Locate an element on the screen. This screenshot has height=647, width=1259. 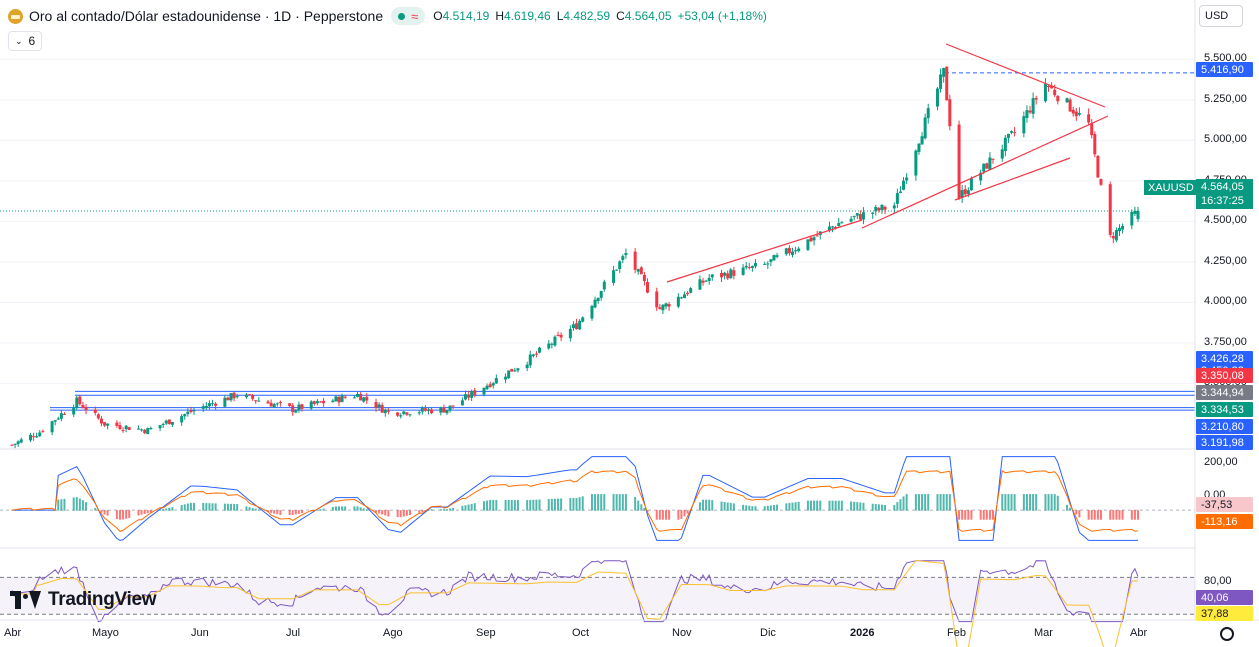
rsi-band is located at coordinates (597, 596).